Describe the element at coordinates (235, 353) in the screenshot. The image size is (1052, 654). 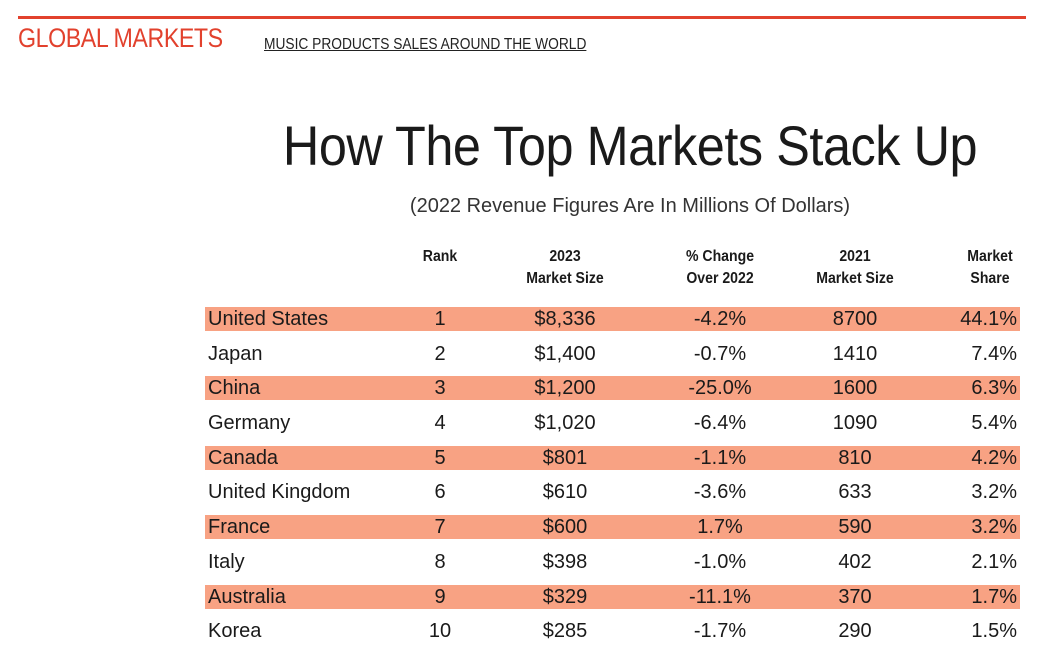
I see `country-cell: Japan` at that location.